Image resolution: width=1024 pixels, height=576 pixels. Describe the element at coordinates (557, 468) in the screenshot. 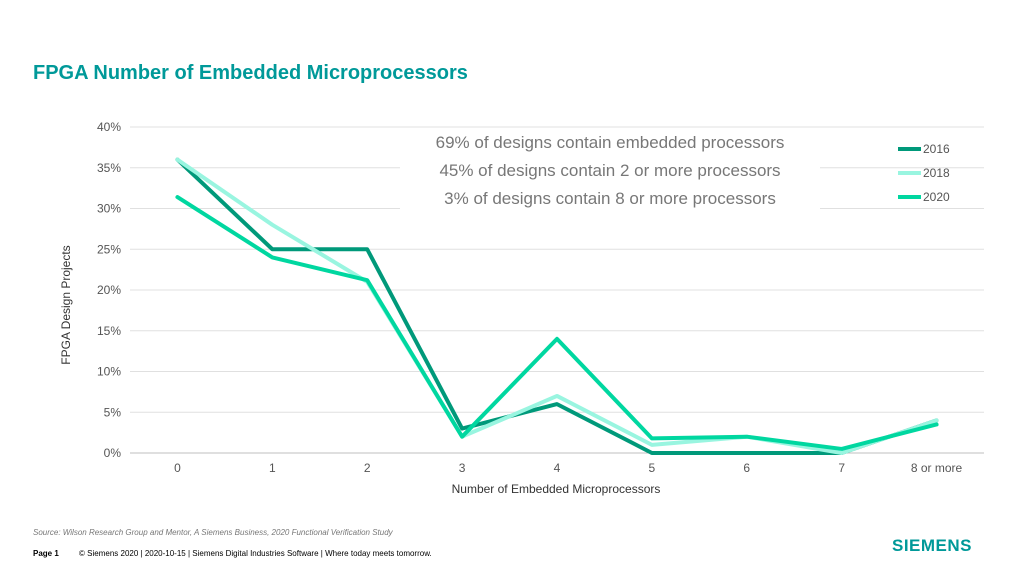

I see `x-tick-label: 4` at that location.